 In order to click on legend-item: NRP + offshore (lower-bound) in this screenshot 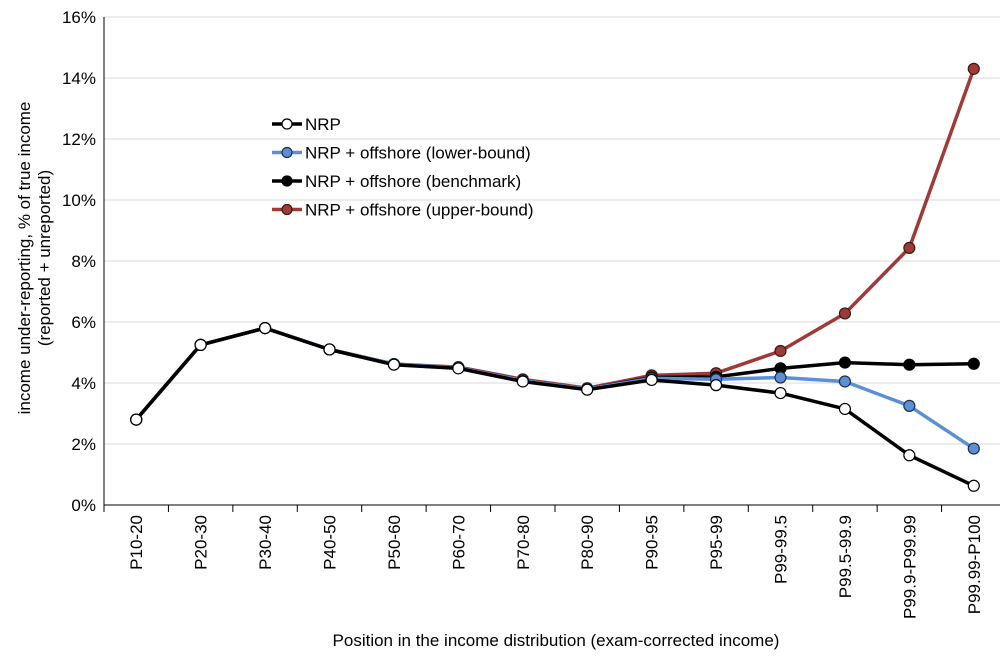, I will do `click(401, 153)`.